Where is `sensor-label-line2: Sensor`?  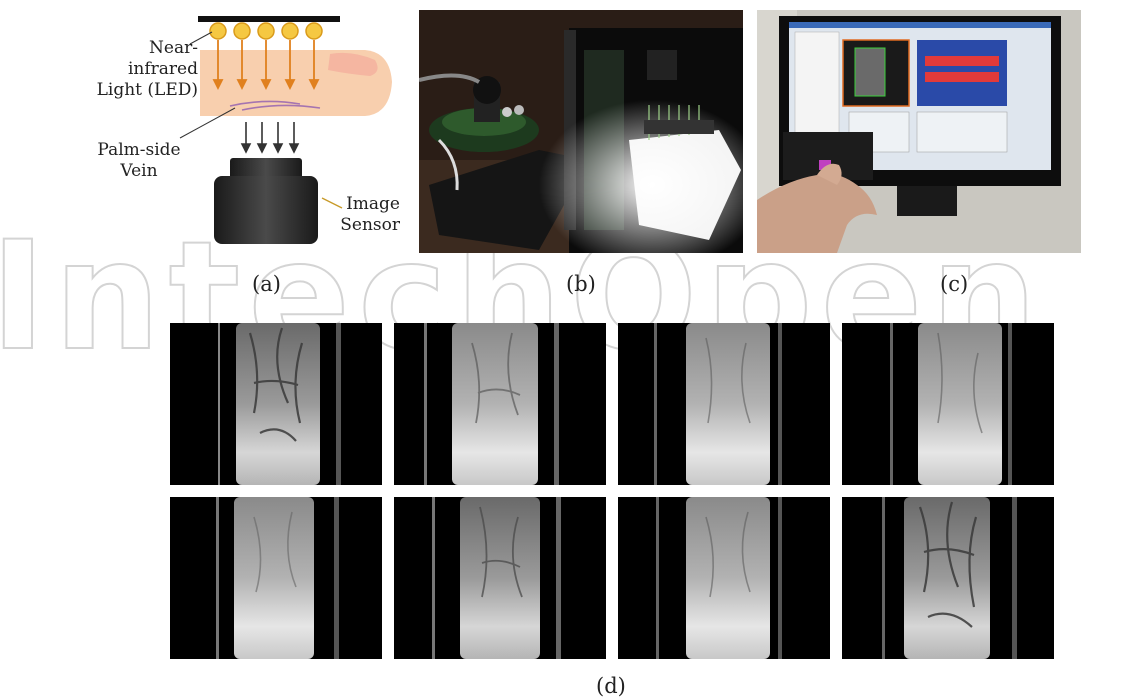 sensor-label-line2: Sensor is located at coordinates (370, 225).